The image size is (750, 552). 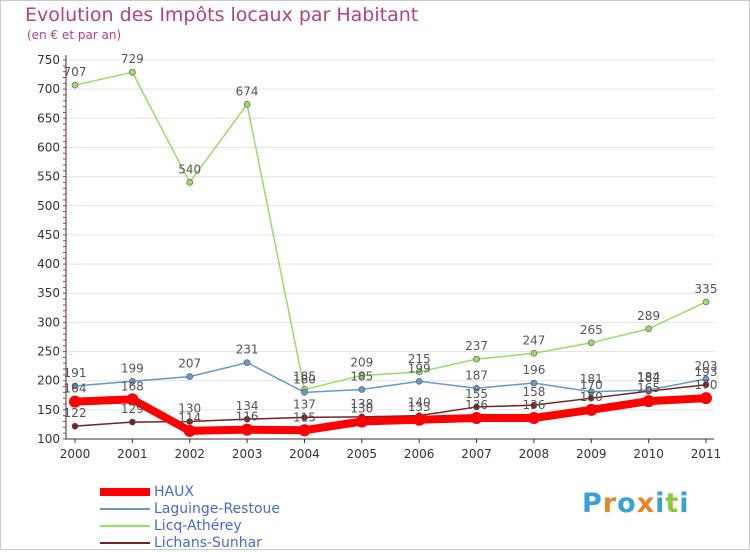 I want to click on y-tick-label: 200, so click(x=48, y=381).